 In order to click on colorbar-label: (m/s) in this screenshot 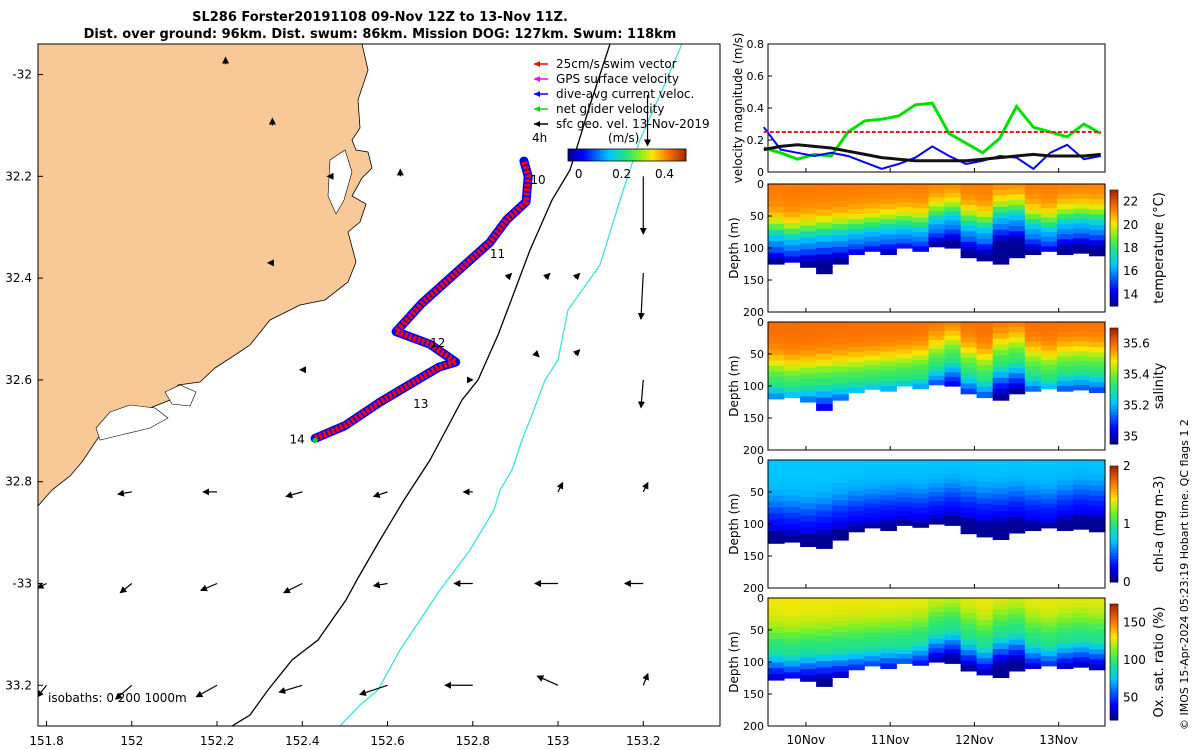, I will do `click(623, 138)`.